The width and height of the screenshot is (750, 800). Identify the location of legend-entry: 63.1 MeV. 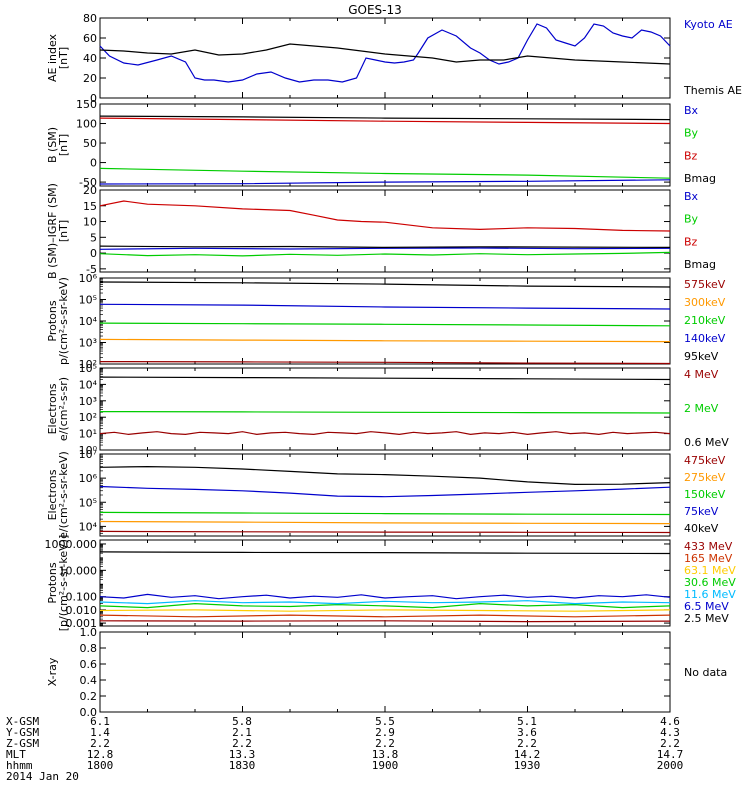
(710, 570).